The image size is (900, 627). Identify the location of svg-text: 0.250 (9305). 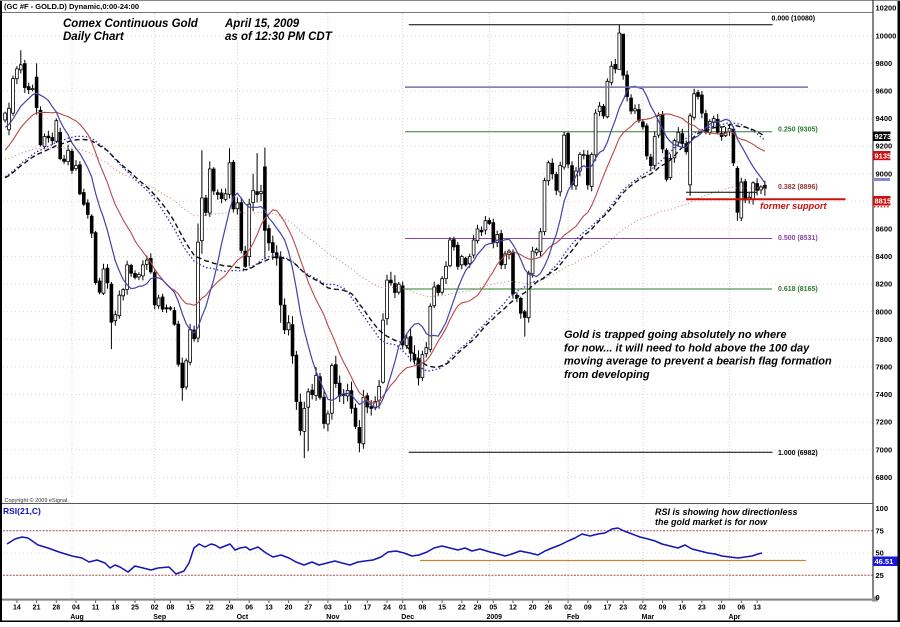
(798, 130).